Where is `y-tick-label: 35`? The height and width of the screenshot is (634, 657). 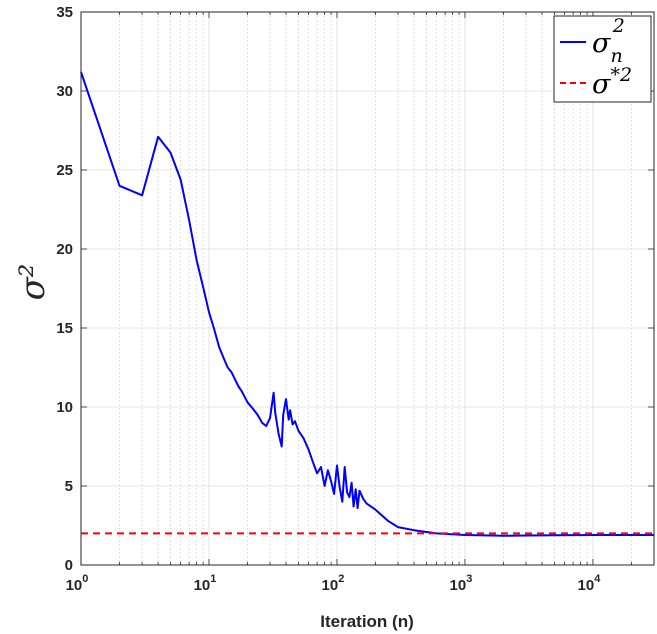 y-tick-label: 35 is located at coordinates (64, 12).